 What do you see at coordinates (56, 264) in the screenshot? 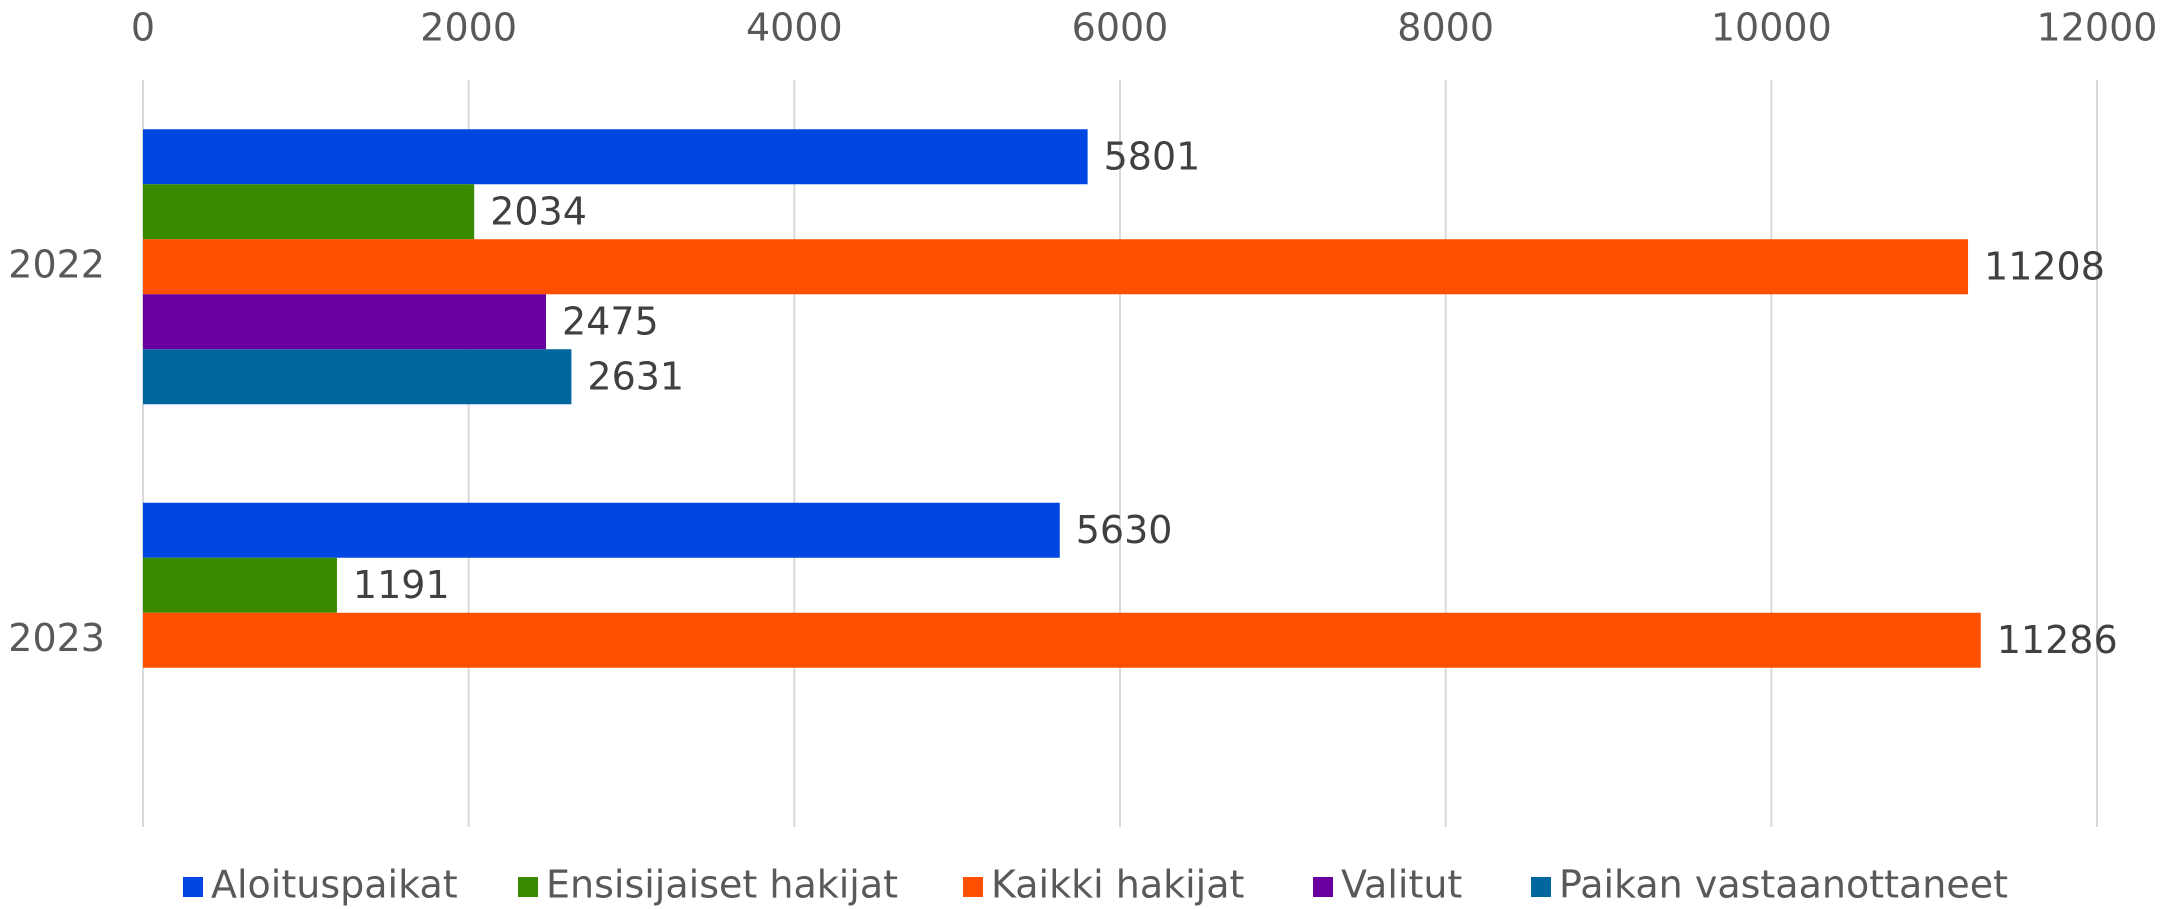
I see `y-tick-label: 2022` at bounding box center [56, 264].